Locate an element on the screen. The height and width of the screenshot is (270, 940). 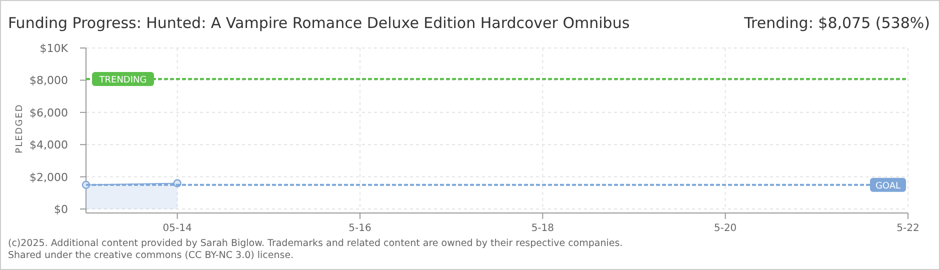
chart-title: Funding Progress: Hunted: A Vampire Romance Deluxe Edition Hardcover Omnibus is located at coordinates (319, 23).